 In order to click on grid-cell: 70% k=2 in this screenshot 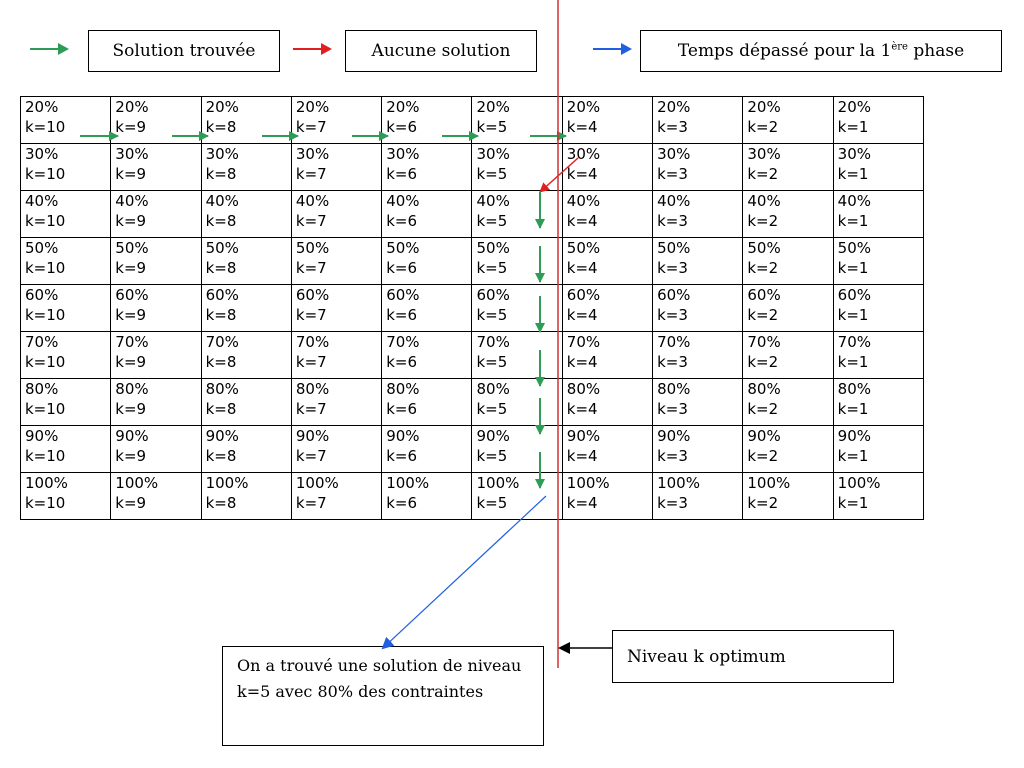, I will do `click(788, 355)`.